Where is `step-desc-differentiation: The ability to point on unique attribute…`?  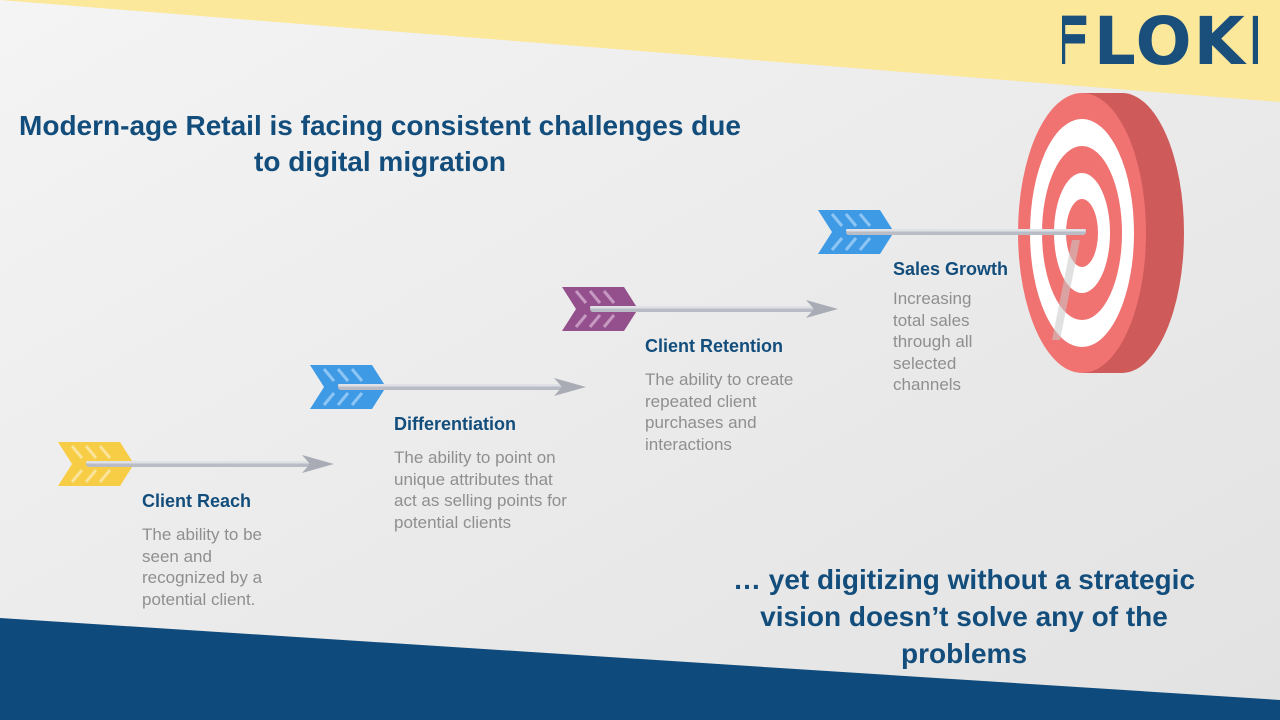
step-desc-differentiation: The ability to point on unique attribute… is located at coordinates (480, 490).